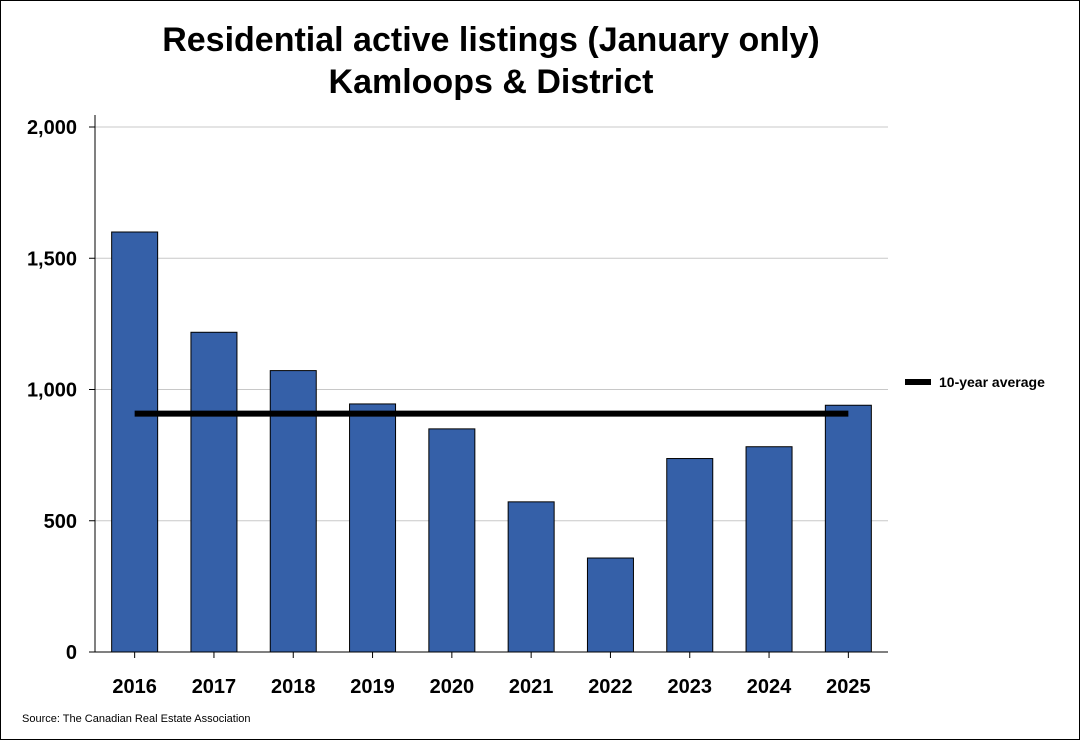 This screenshot has height=740, width=1080. I want to click on x-tick-label: 2022, so click(610, 687).